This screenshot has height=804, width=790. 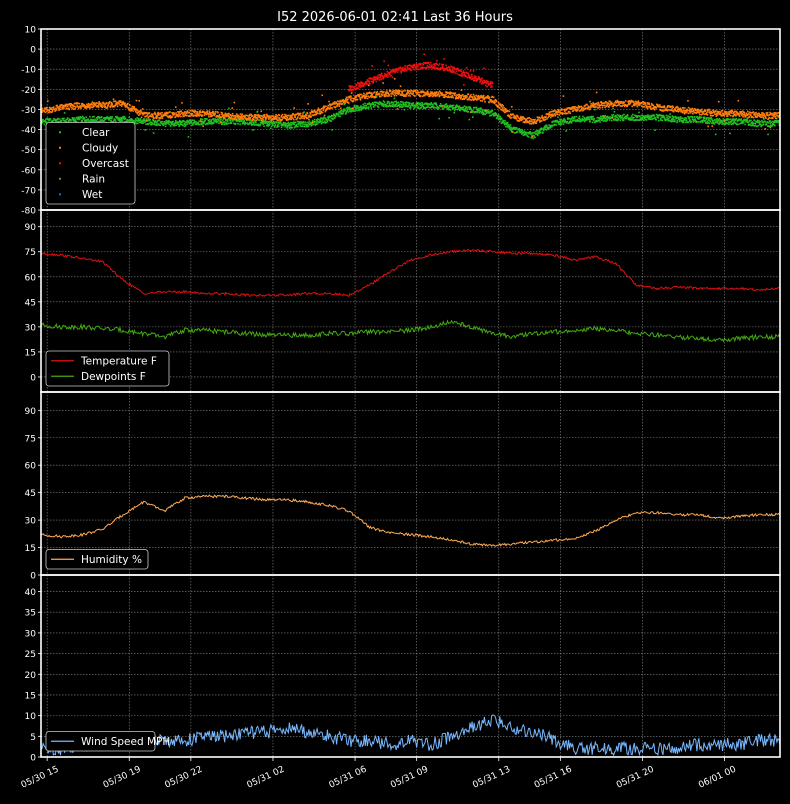 What do you see at coordinates (28, 111) in the screenshot?
I see `y-tick-label: -30` at bounding box center [28, 111].